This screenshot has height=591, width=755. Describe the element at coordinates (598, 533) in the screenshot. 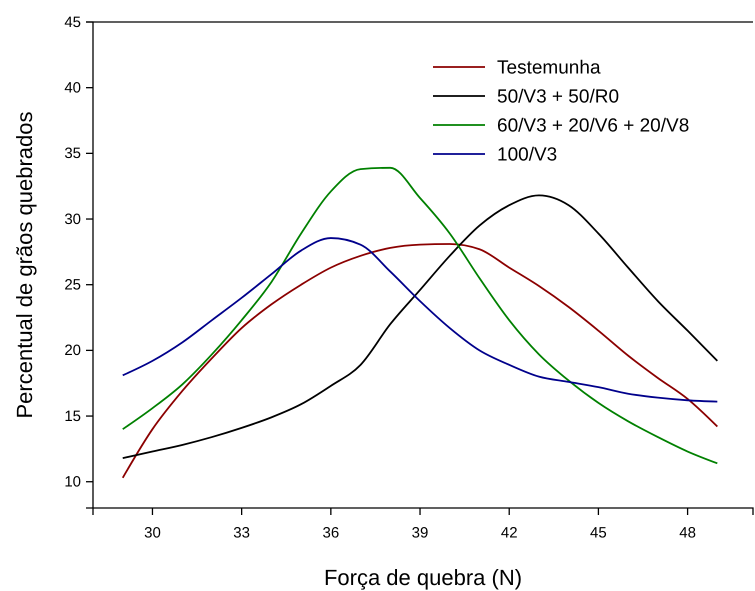

I see `x-tick-label: 45` at that location.